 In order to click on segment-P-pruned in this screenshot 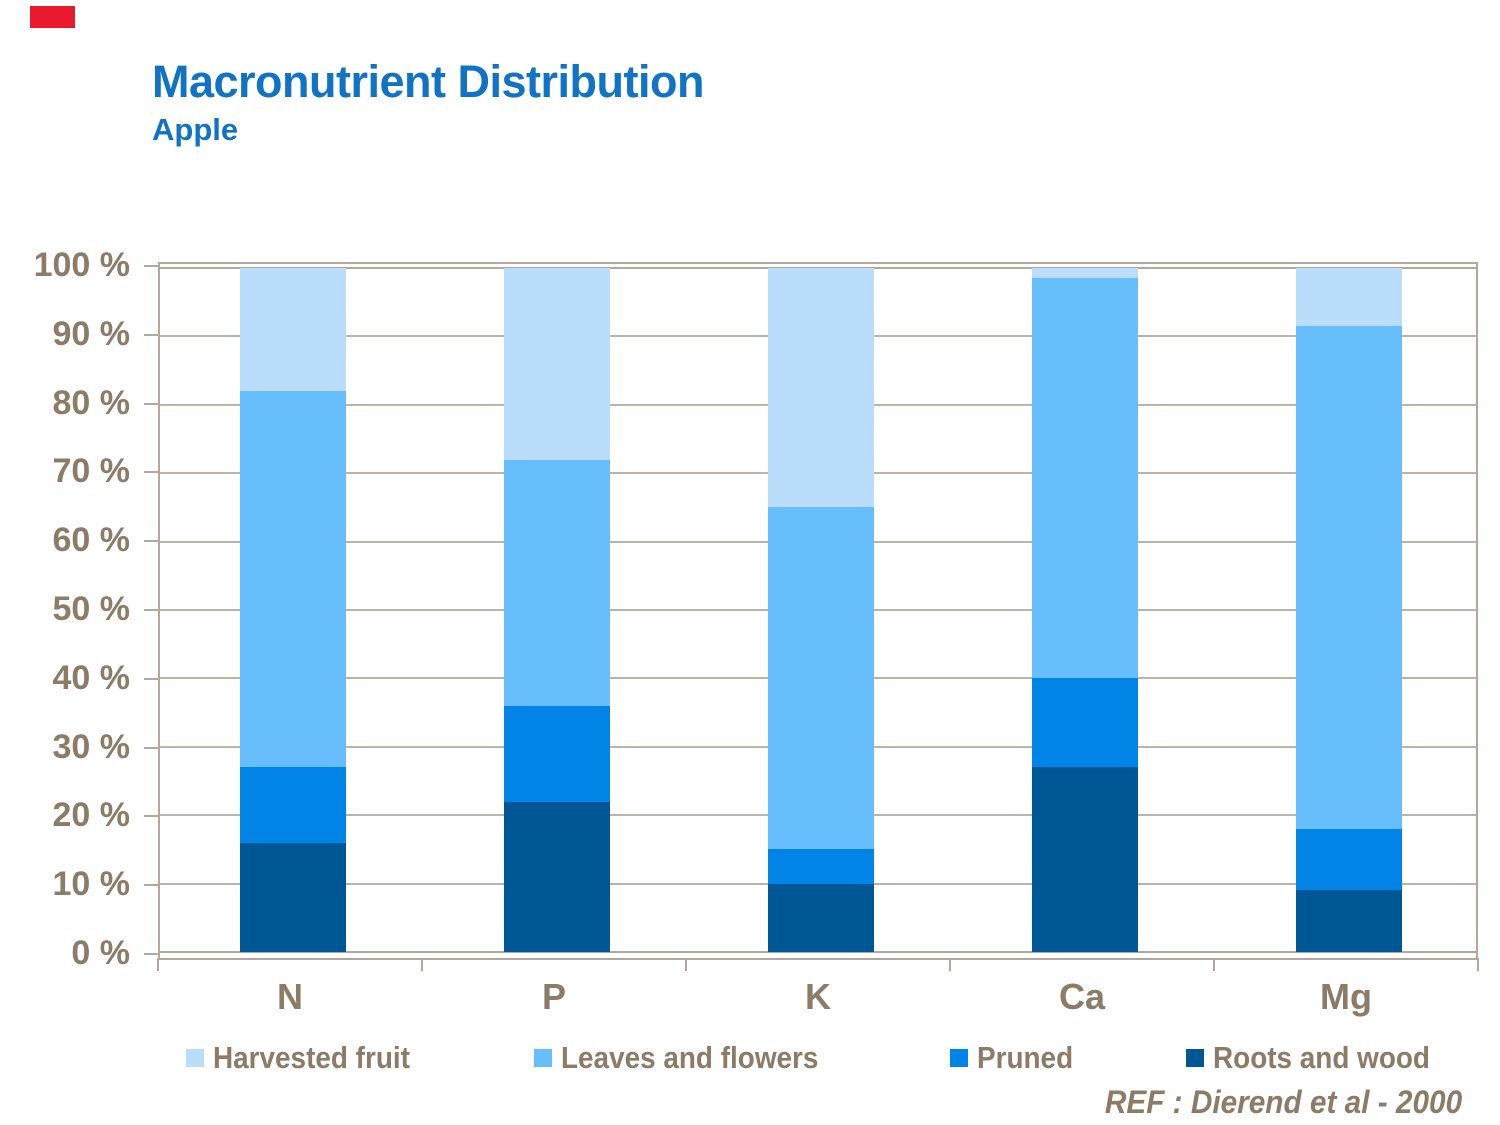, I will do `click(557, 753)`.